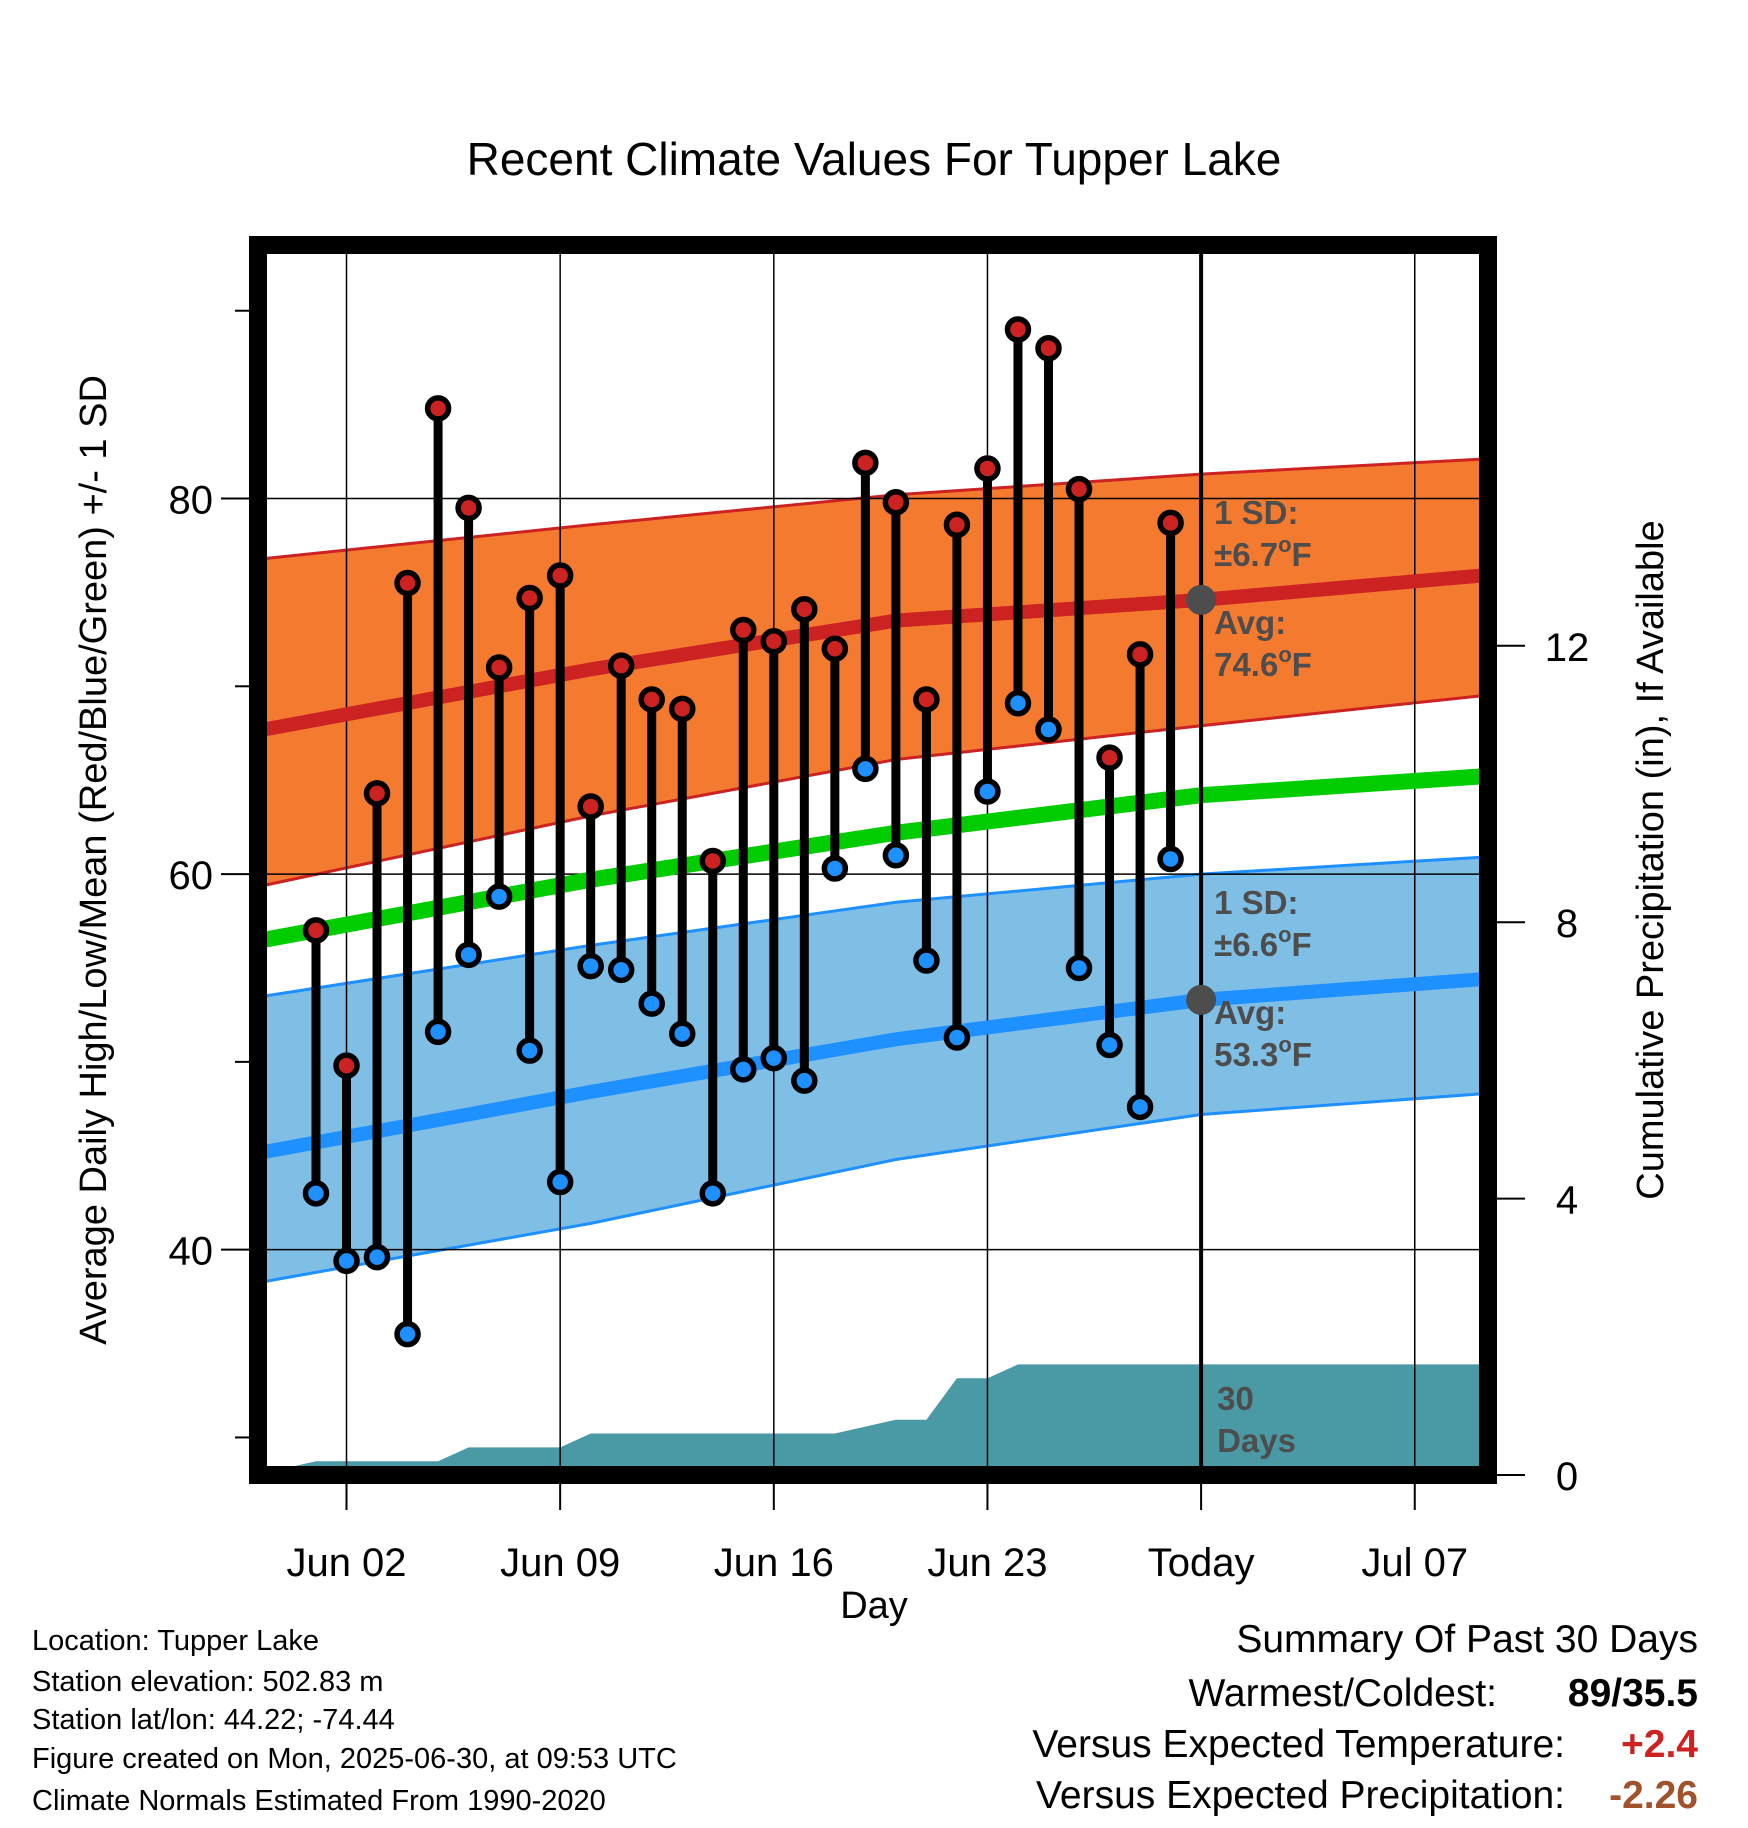 This screenshot has height=1828, width=1748. What do you see at coordinates (1567, 648) in the screenshot?
I see `y2-tick-label-3: 12` at bounding box center [1567, 648].